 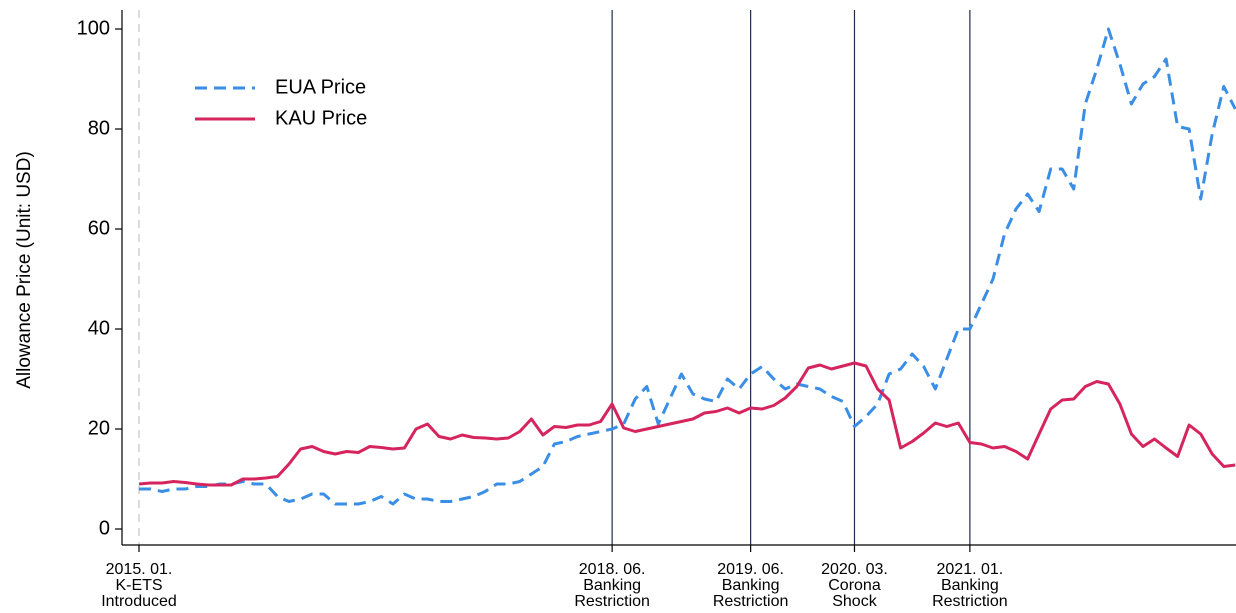 I want to click on x-tick-label: 2019. 06., so click(x=750, y=569).